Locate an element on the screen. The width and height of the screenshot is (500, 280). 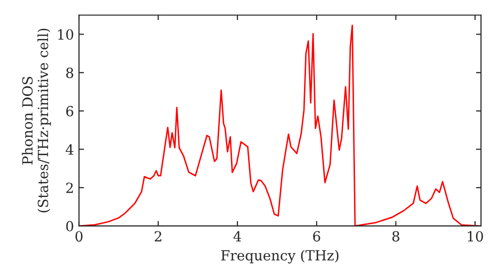
y-tick-label: 4 is located at coordinates (70, 149).